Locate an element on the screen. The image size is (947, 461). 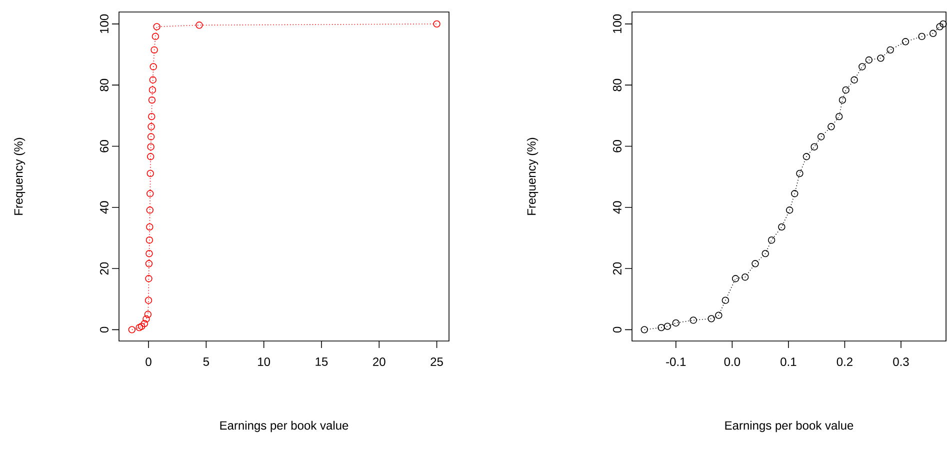
x-tick-label: 5 is located at coordinates (206, 362).